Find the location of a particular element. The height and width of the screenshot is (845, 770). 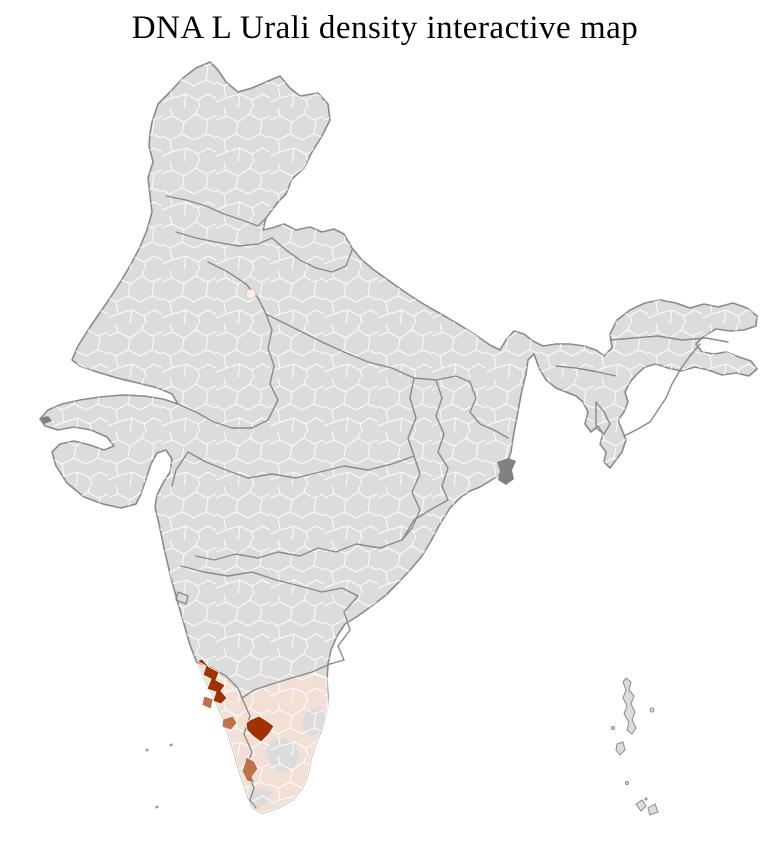

delta-marsh-patch is located at coordinates (506, 471).